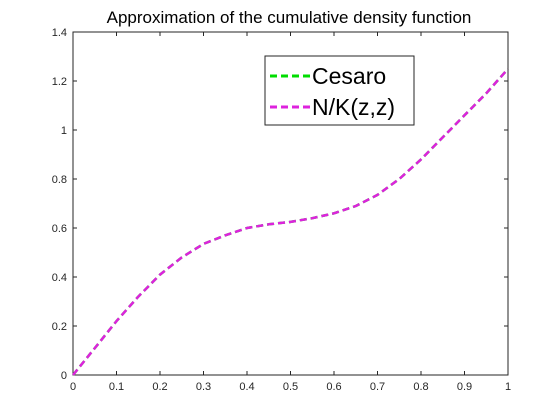  I want to click on x-tick-label: 0.4, so click(246, 387).